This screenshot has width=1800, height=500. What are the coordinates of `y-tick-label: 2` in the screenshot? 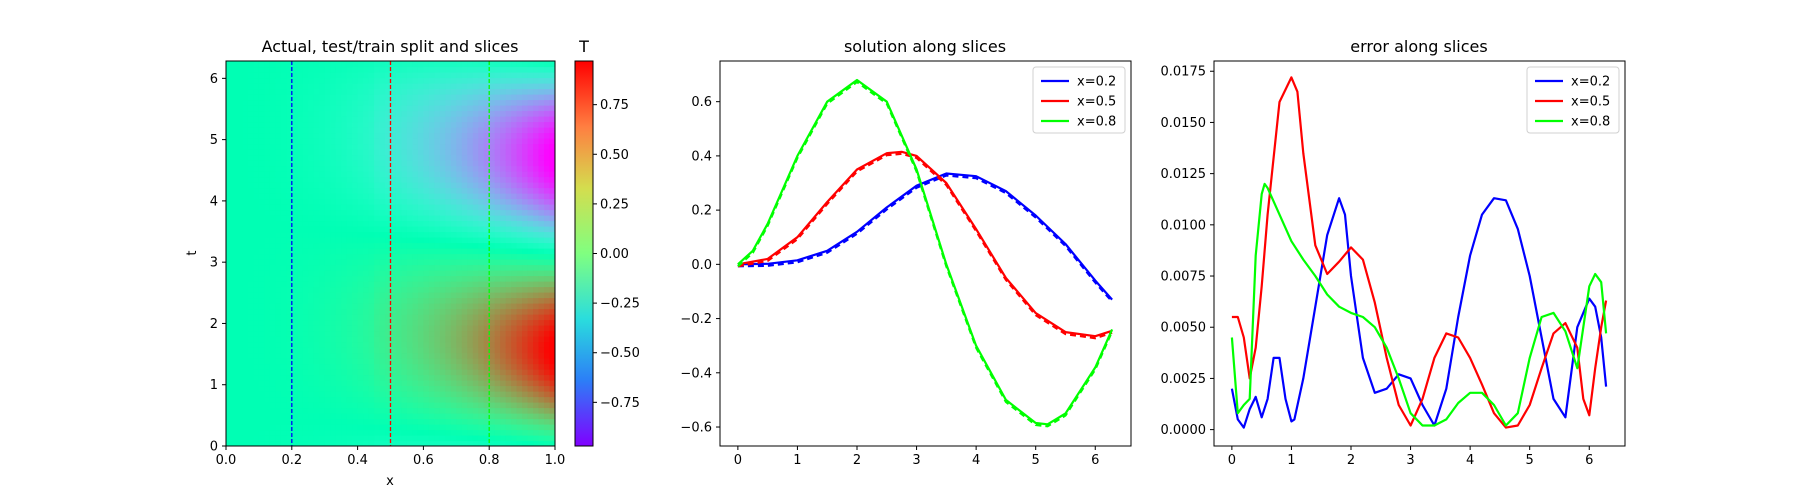 It's located at (214, 324).